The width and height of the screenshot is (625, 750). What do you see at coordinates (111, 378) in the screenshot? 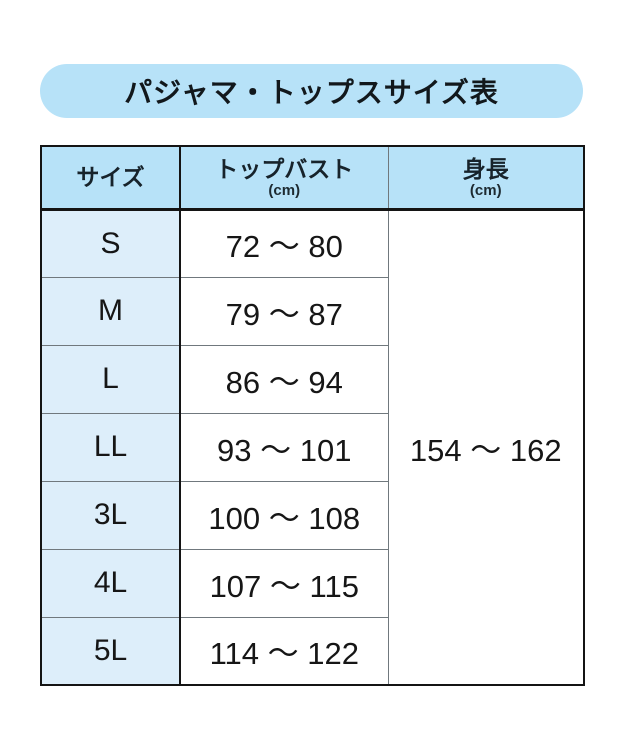
I see `size-cell: L` at bounding box center [111, 378].